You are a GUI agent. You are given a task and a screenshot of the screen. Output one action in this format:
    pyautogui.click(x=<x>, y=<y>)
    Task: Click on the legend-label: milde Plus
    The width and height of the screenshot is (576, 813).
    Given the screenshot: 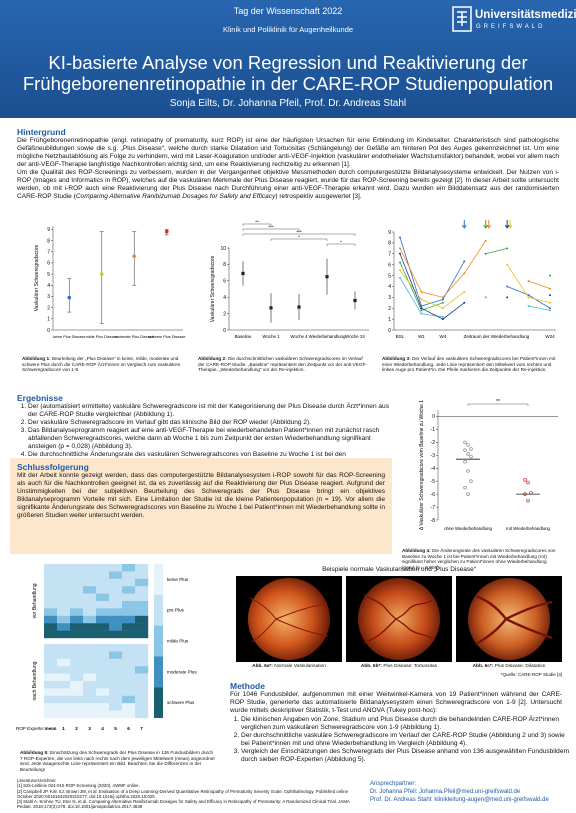 What is the action you would take?
    pyautogui.click(x=178, y=641)
    